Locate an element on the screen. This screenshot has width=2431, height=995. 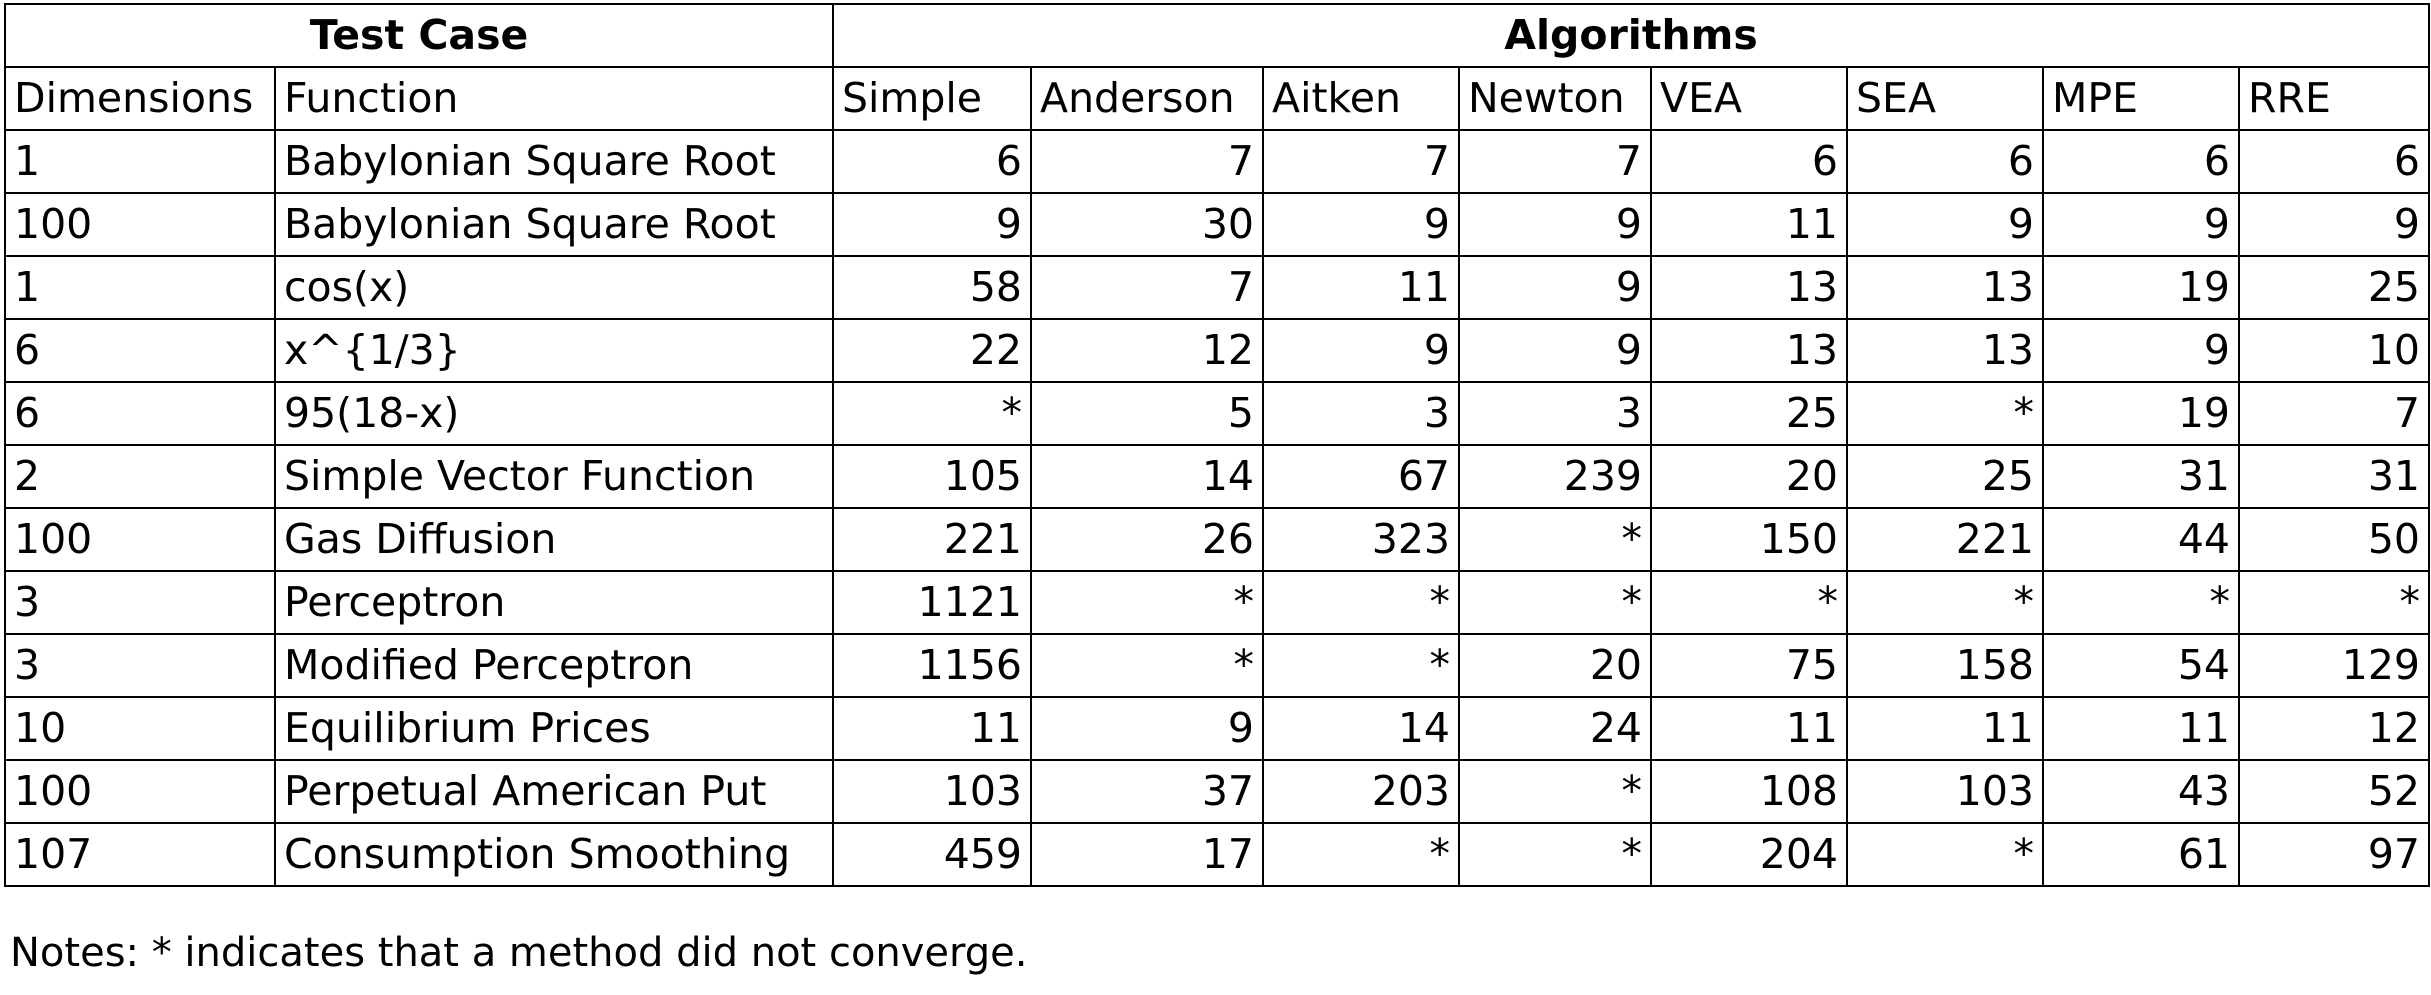
column-header-mpe: MPE is located at coordinates (2141, 98).